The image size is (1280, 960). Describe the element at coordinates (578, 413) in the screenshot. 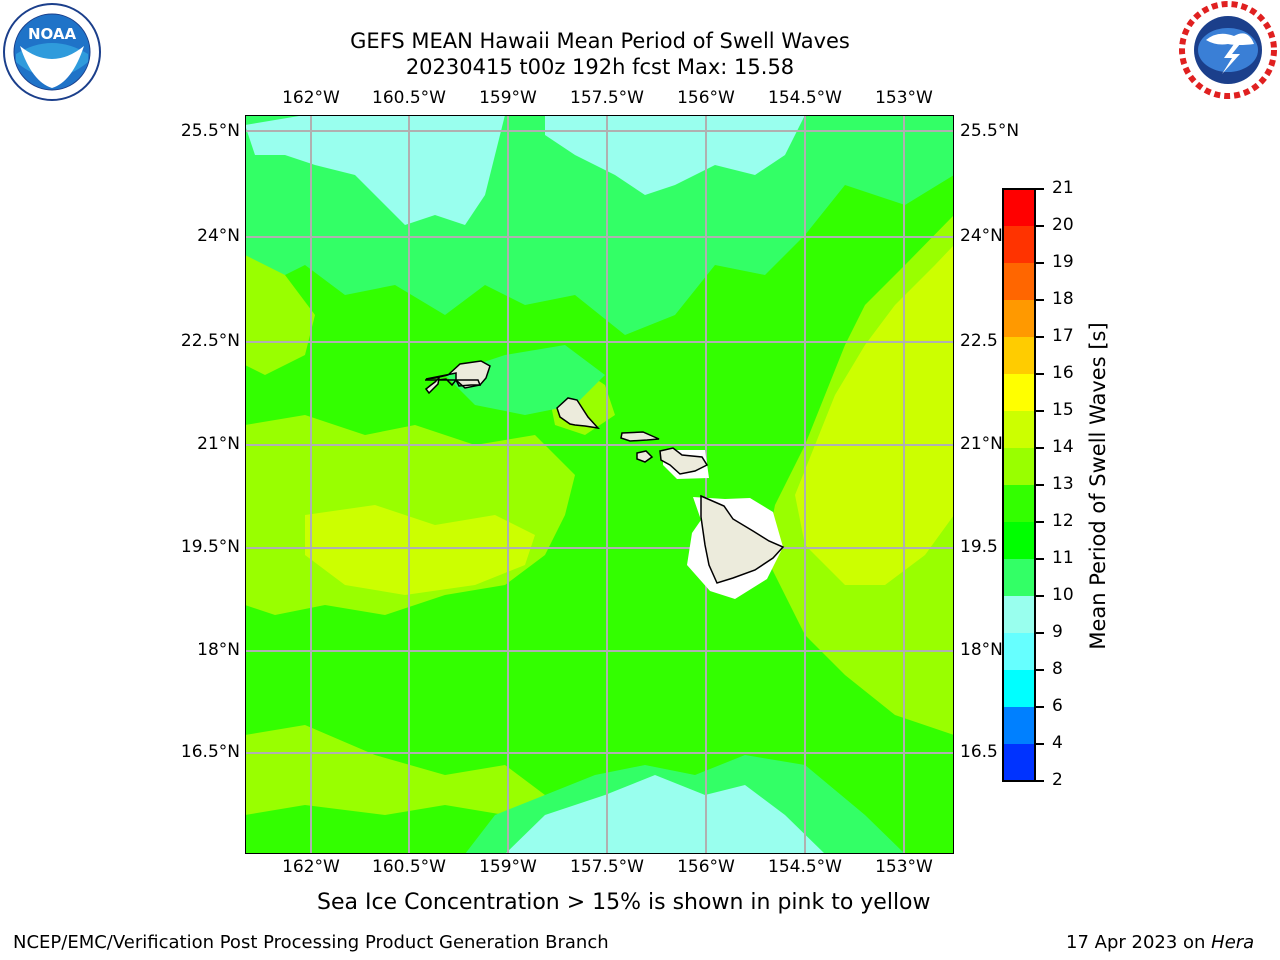

I see `island-oahu` at that location.